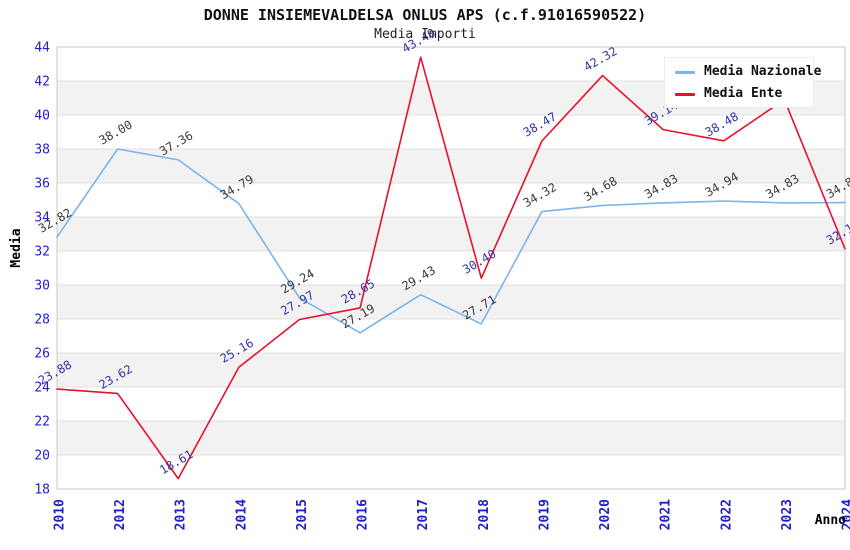 This screenshot has height=550, width=850. Describe the element at coordinates (787, 514) in the screenshot. I see `x-tick-label: 2023` at that location.